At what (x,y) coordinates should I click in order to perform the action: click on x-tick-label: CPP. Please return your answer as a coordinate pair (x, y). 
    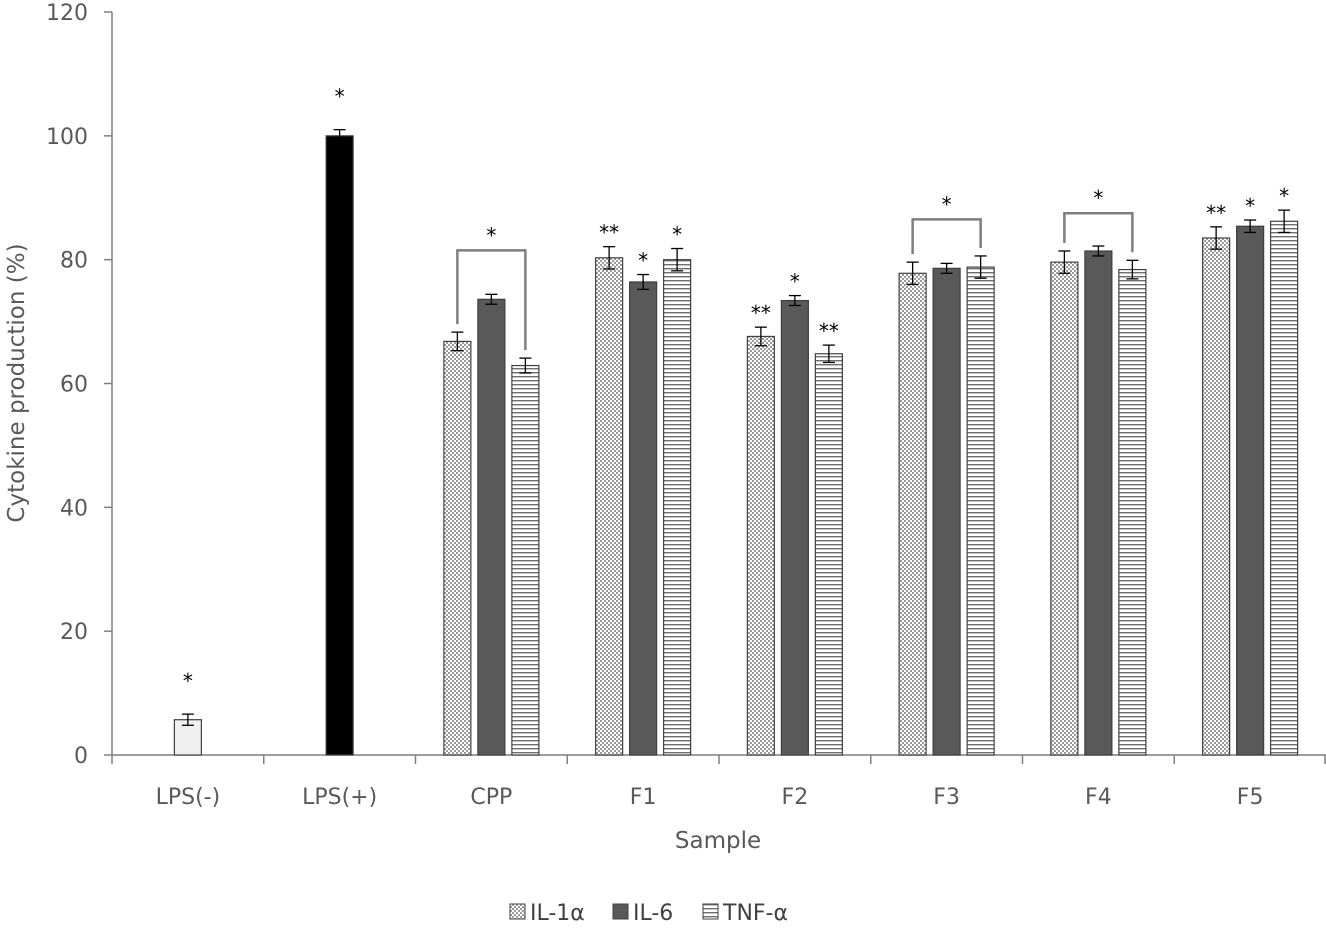
    Looking at the image, I should click on (491, 797).